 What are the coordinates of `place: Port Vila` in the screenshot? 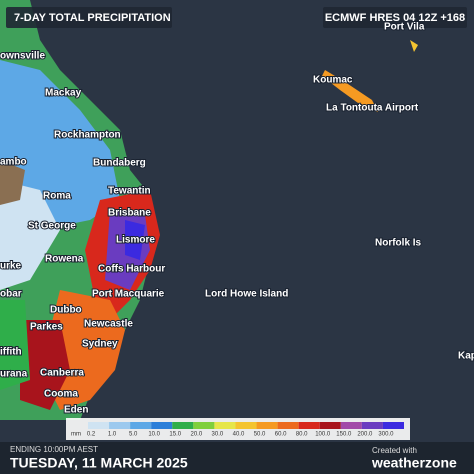 It's located at (404, 27).